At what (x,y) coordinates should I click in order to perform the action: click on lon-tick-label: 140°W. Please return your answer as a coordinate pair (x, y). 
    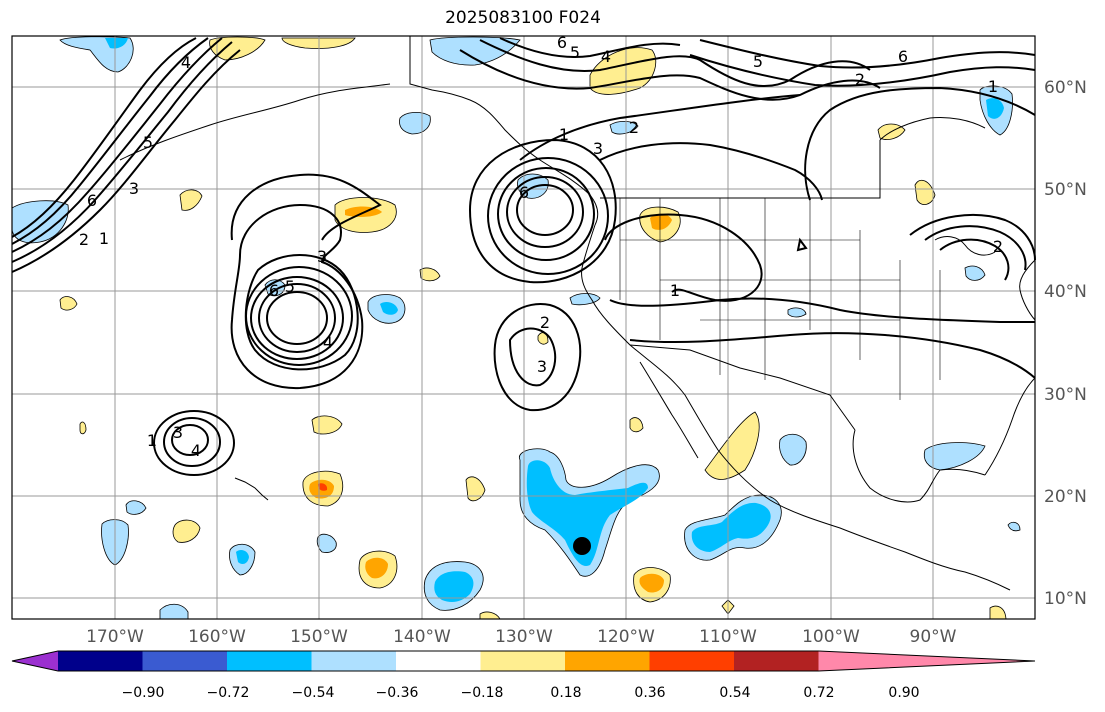
    Looking at the image, I should click on (422, 637).